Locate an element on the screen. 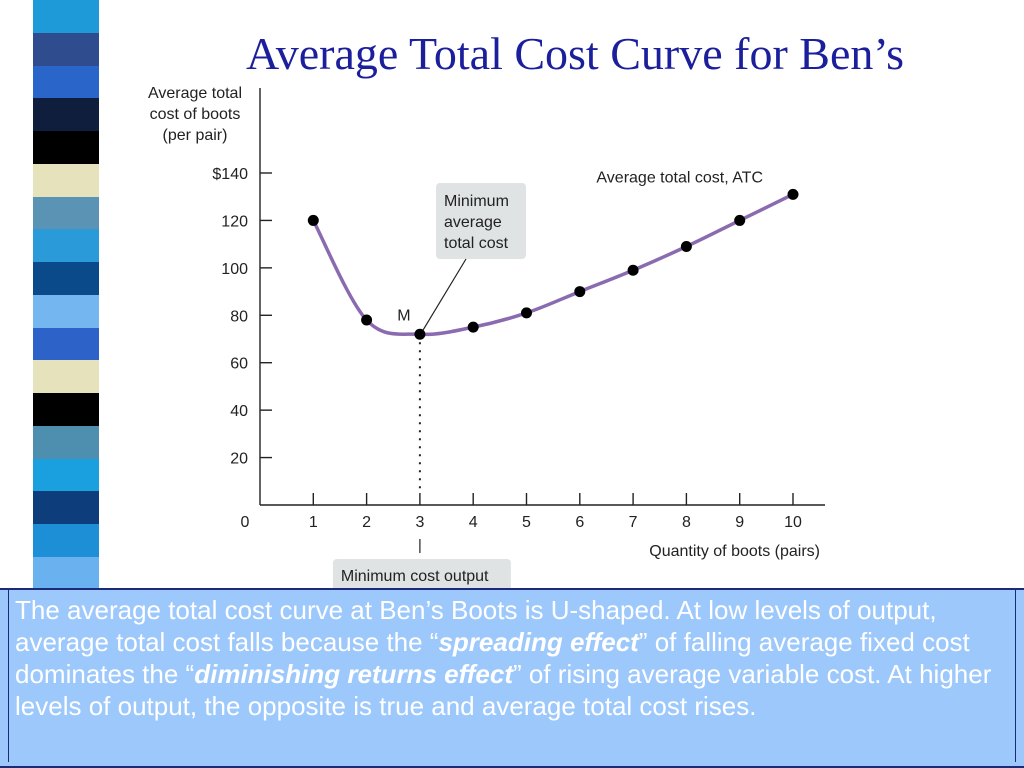 This screenshot has height=768, width=1024. callout-min-avg-leader is located at coordinates (444, 294).